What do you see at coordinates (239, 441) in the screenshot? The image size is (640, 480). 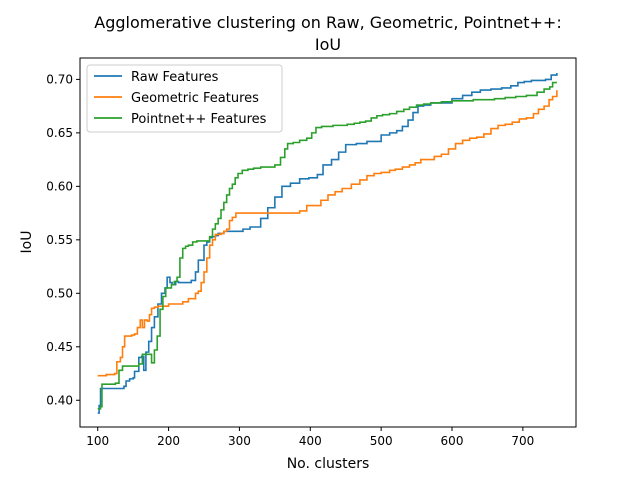 I see `x-tick-label: 300` at bounding box center [239, 441].